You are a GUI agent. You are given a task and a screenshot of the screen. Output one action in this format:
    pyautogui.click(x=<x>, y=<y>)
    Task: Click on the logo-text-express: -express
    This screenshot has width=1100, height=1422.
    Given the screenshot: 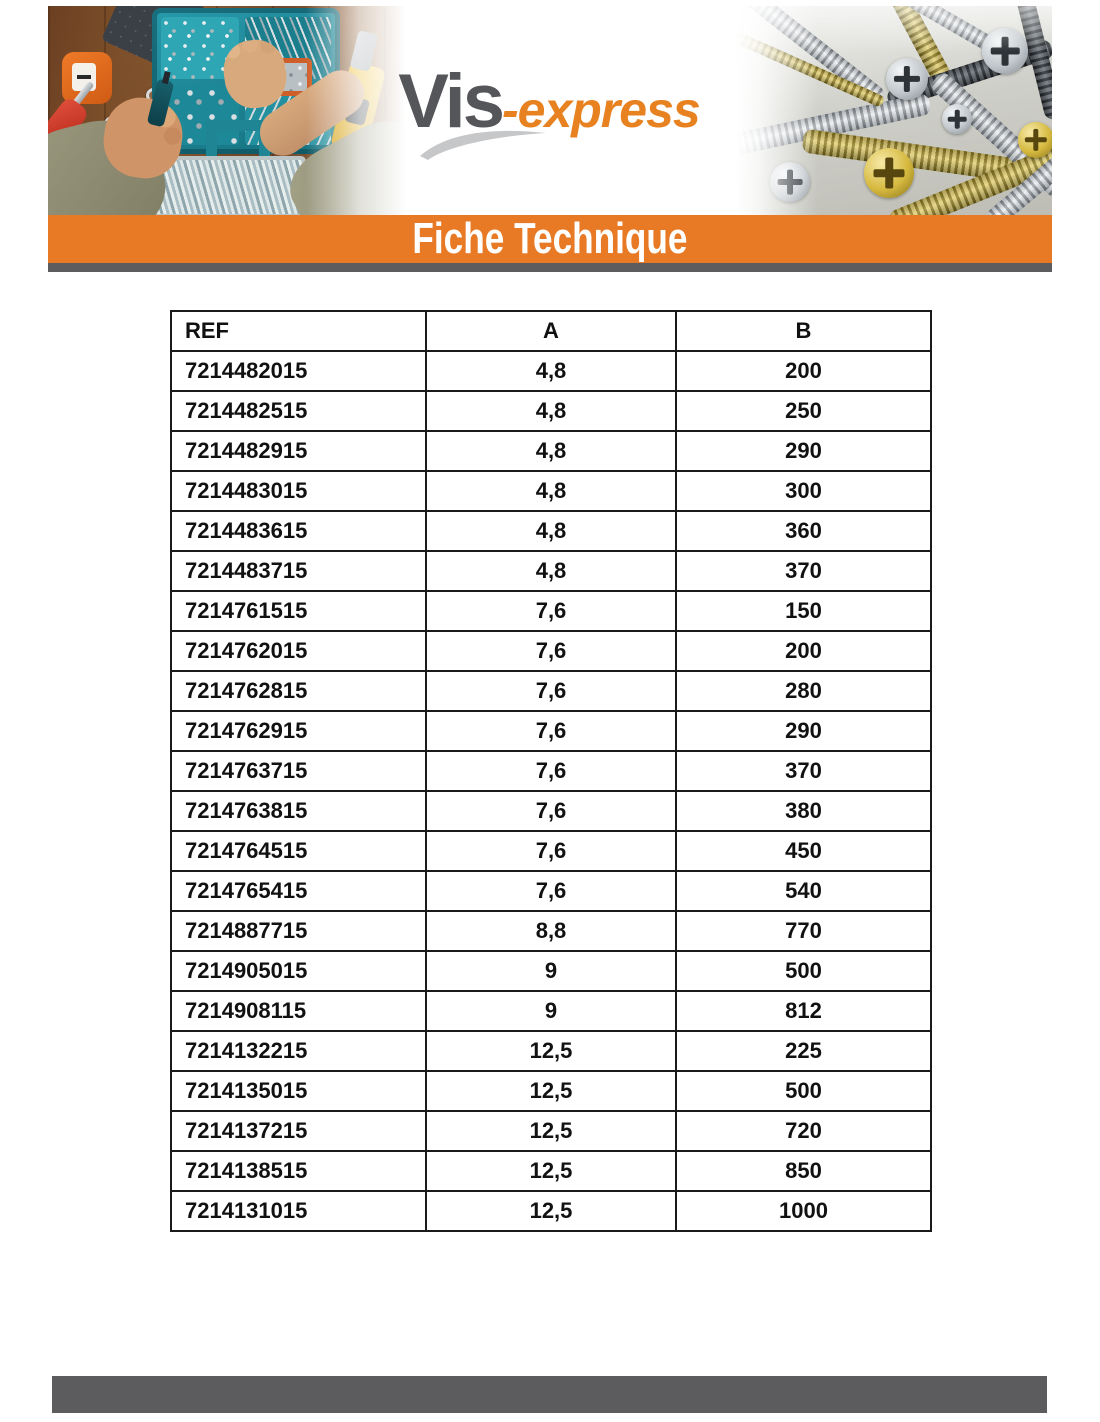 What is the action you would take?
    pyautogui.click(x=601, y=110)
    